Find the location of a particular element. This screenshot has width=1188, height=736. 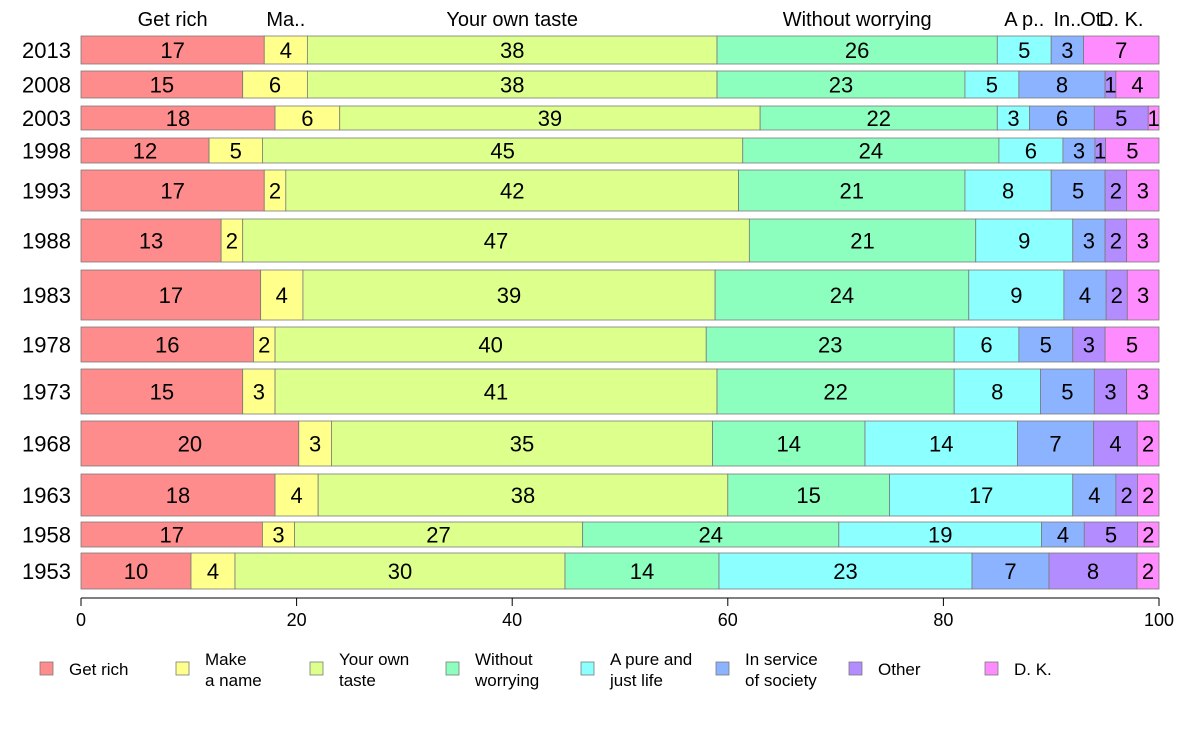

legend-label: A pure and is located at coordinates (651, 659).